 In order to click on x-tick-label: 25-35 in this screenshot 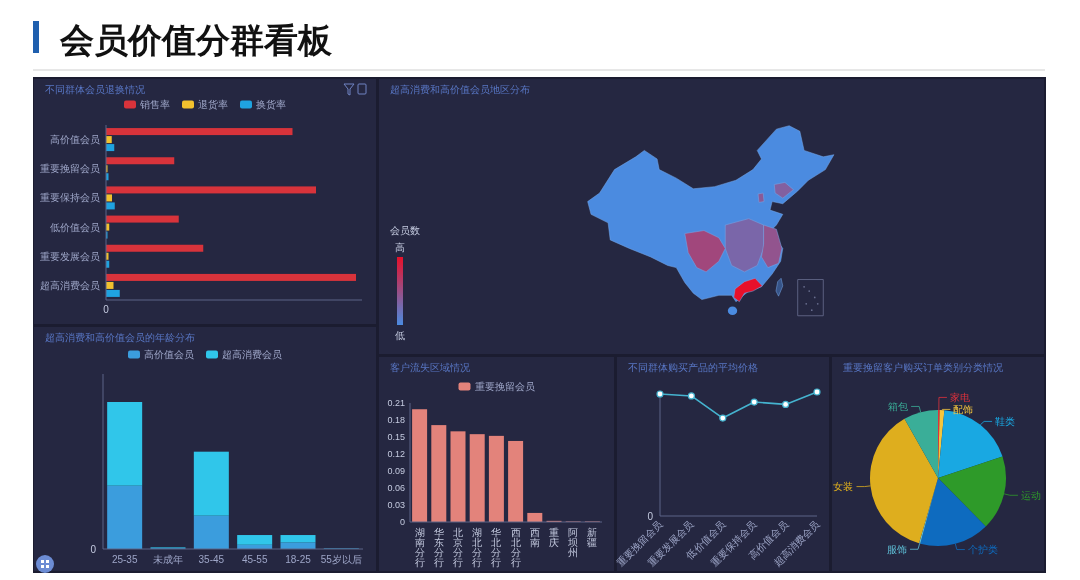, I will do `click(124, 559)`.